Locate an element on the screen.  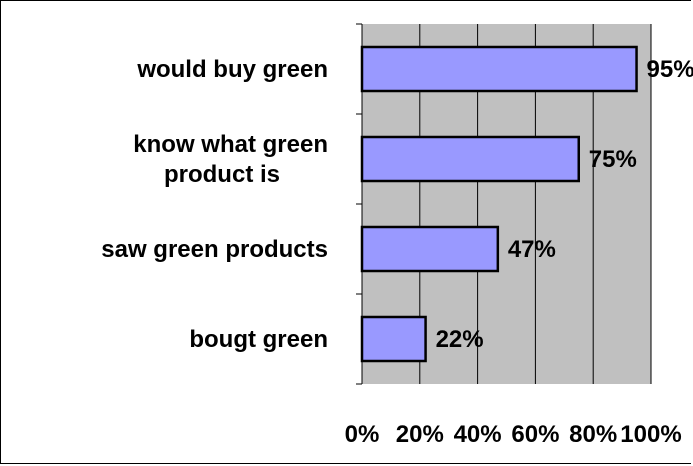
category-label-saw-green-products: saw green products is located at coordinates (214, 249).